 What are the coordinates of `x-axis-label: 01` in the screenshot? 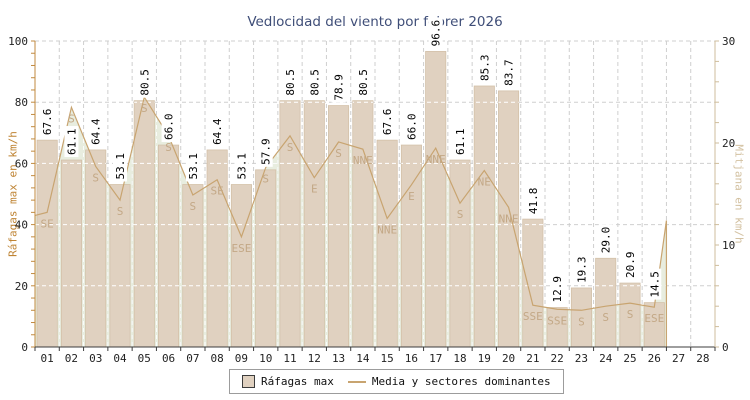 It's located at (47, 358).